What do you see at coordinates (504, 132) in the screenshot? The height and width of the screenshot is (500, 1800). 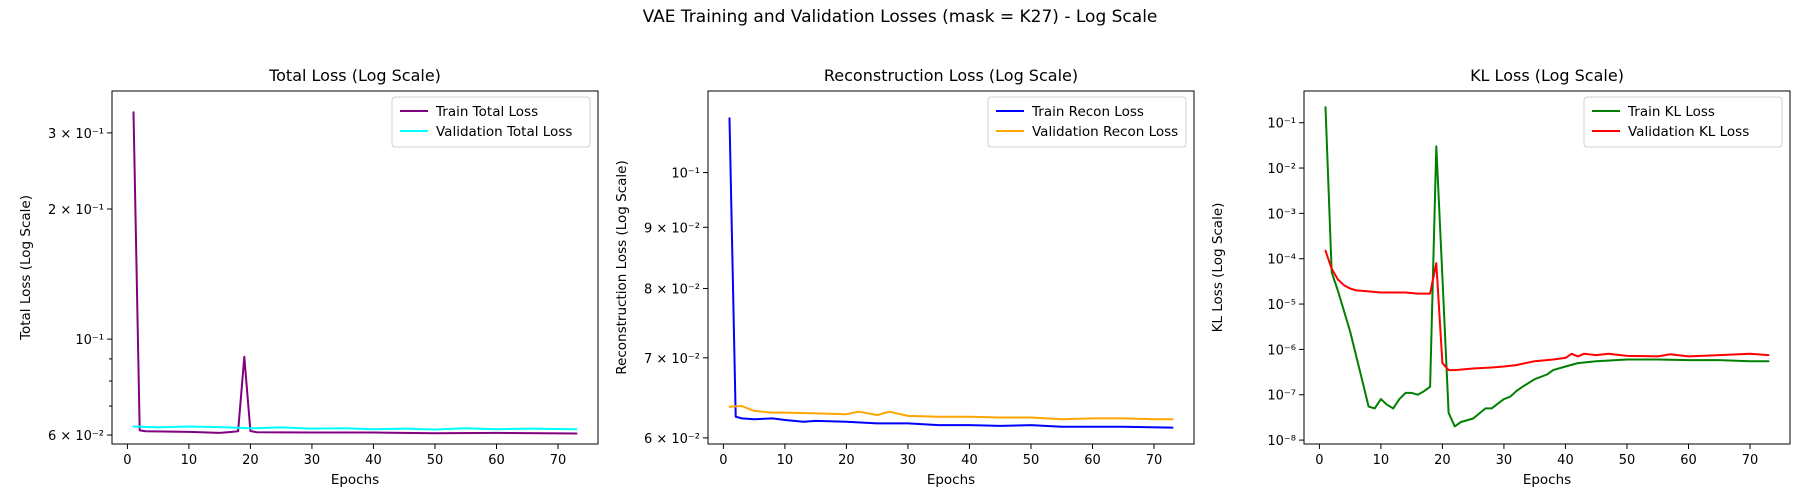 I see `legend-entry: Validation Total Loss` at bounding box center [504, 132].